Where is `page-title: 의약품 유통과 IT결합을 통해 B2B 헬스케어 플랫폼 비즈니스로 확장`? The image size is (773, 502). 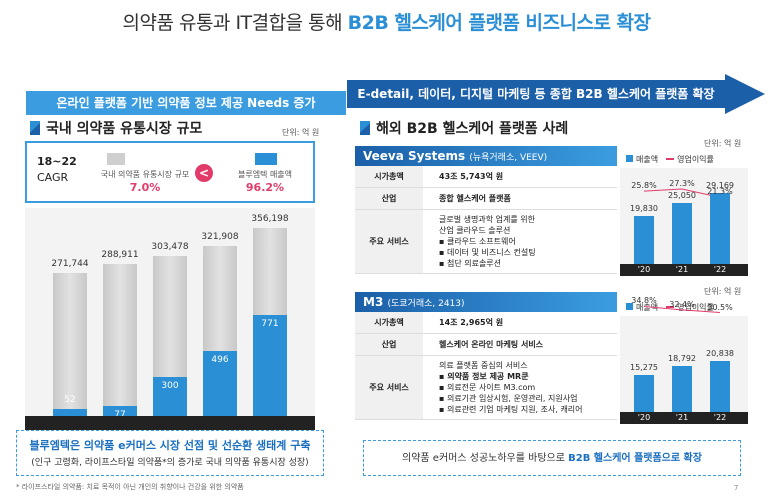
page-title: 의약품 유통과 IT결합을 통해 B2B 헬스케어 플랫폼 비즈니스로 확장 is located at coordinates (386, 23).